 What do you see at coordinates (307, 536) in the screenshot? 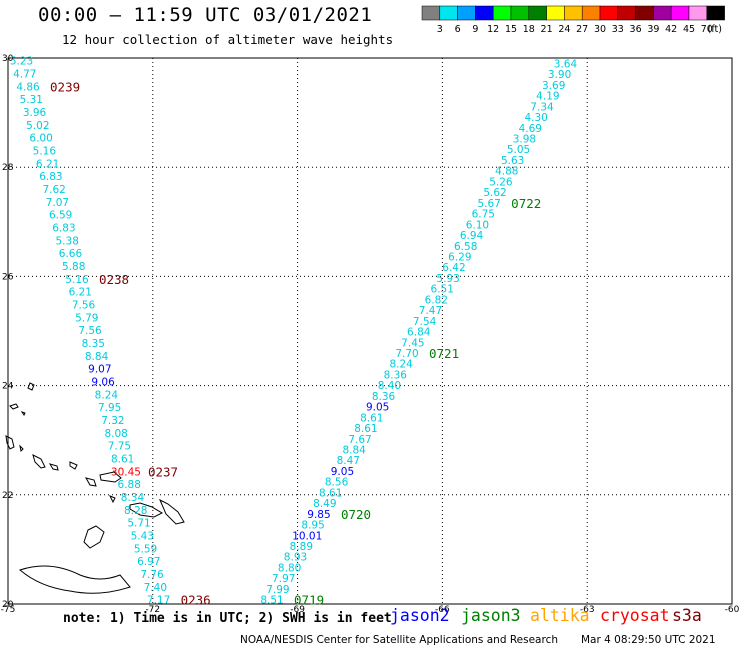
I see `wave-height-value: 10.01` at bounding box center [307, 536].